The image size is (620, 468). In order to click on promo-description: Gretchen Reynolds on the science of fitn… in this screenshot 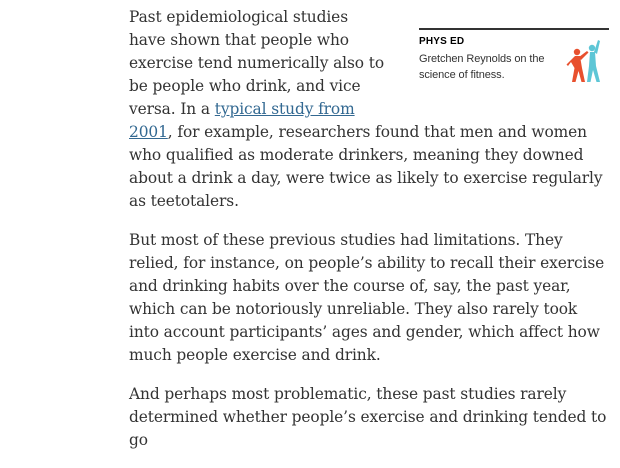, I will do `click(482, 67)`.